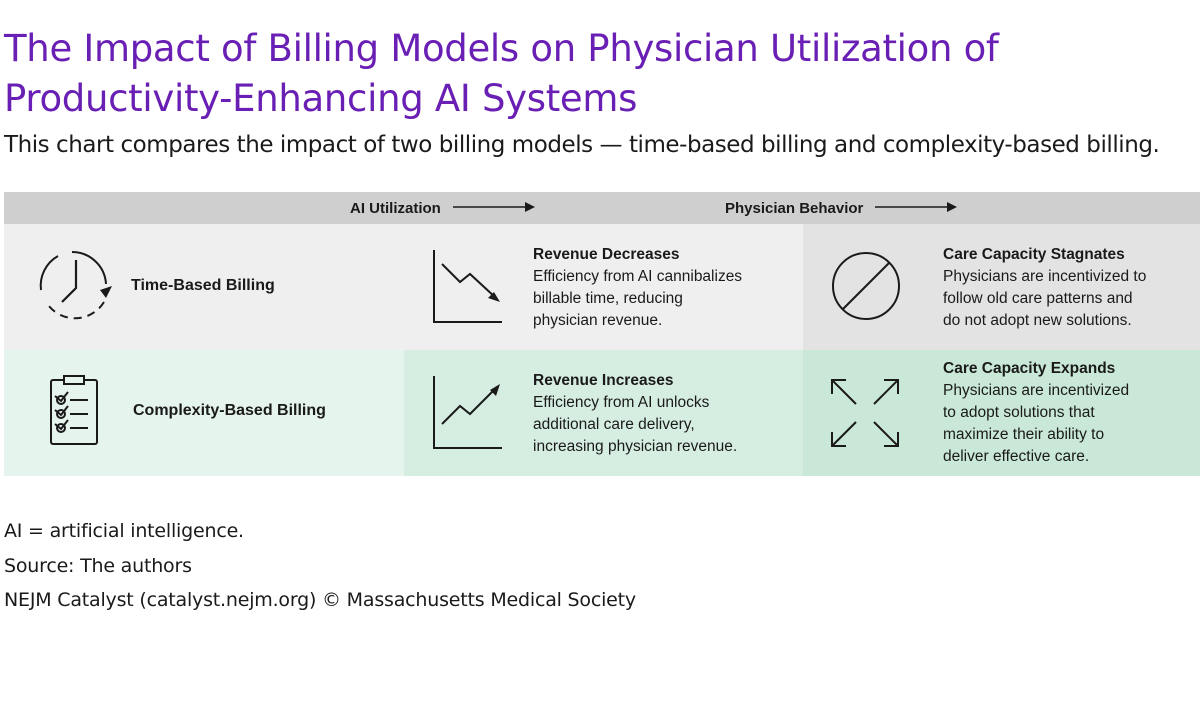 The height and width of the screenshot is (701, 1200). What do you see at coordinates (603, 380) in the screenshot?
I see `cell-heading: Revenue Increases` at bounding box center [603, 380].